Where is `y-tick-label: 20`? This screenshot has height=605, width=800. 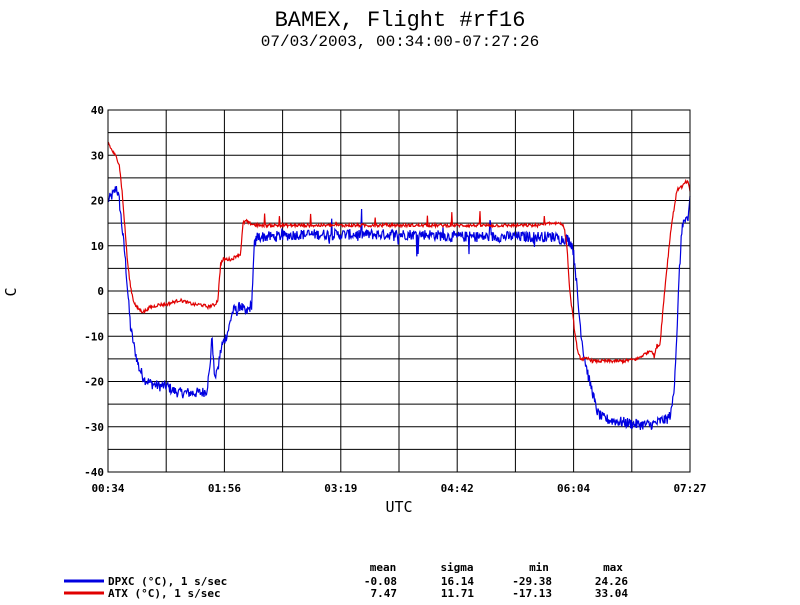
y-tick-label: 20 is located at coordinates (97, 201).